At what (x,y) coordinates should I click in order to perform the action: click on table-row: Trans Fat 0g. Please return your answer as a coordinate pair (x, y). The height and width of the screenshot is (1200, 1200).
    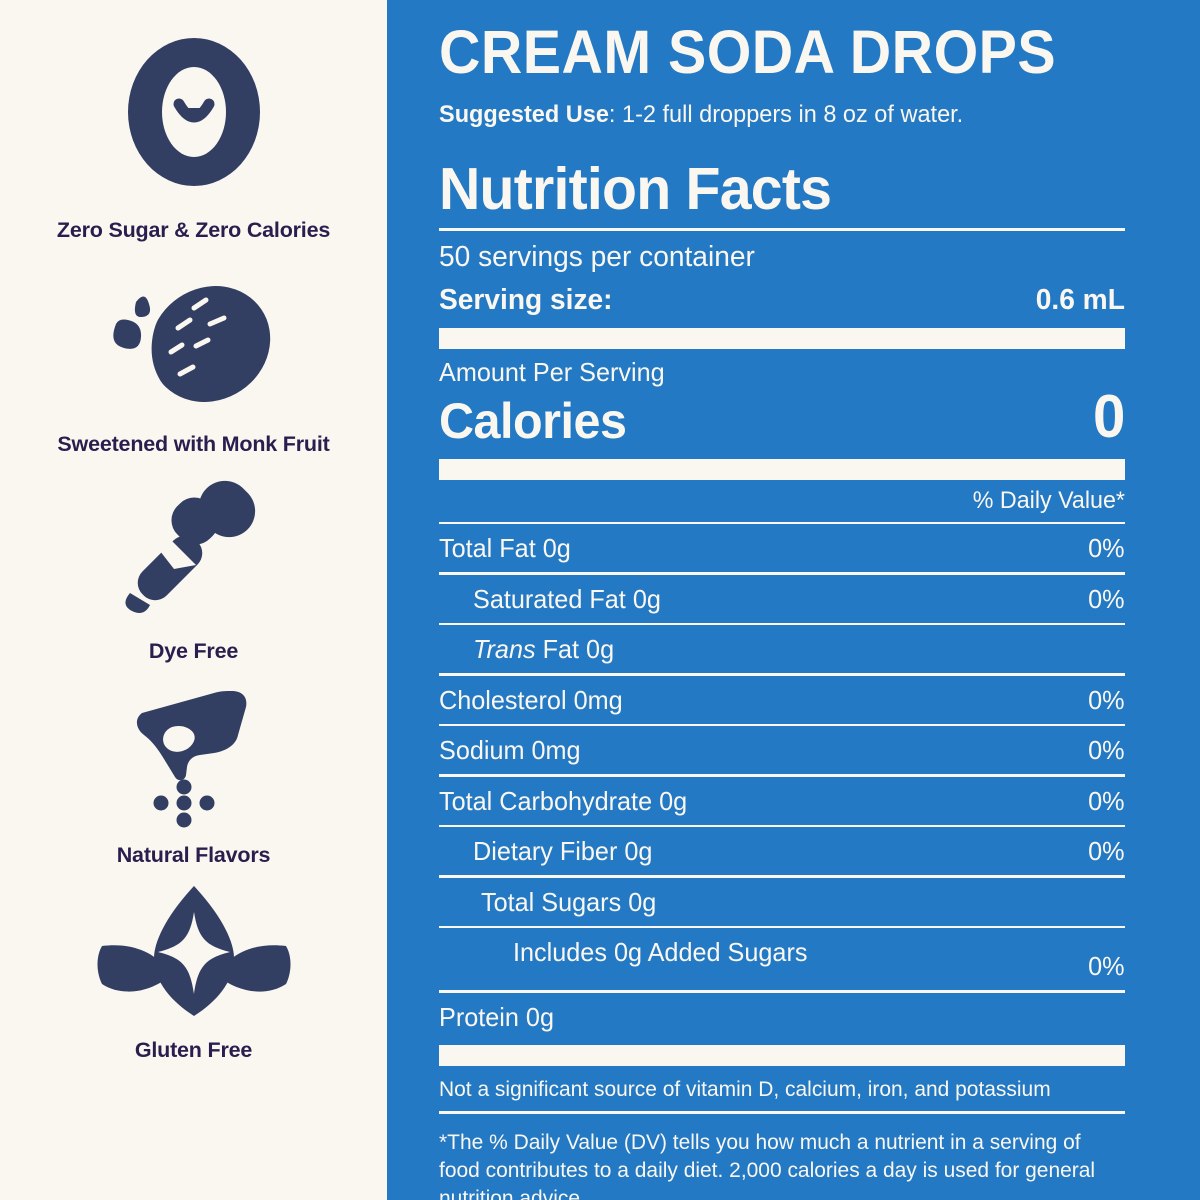
    Looking at the image, I should click on (782, 649).